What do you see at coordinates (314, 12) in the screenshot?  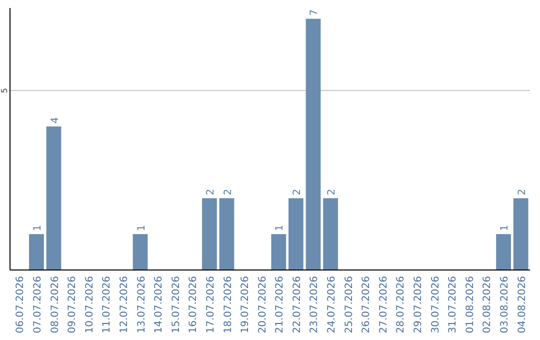 I see `data-label: 7` at bounding box center [314, 12].